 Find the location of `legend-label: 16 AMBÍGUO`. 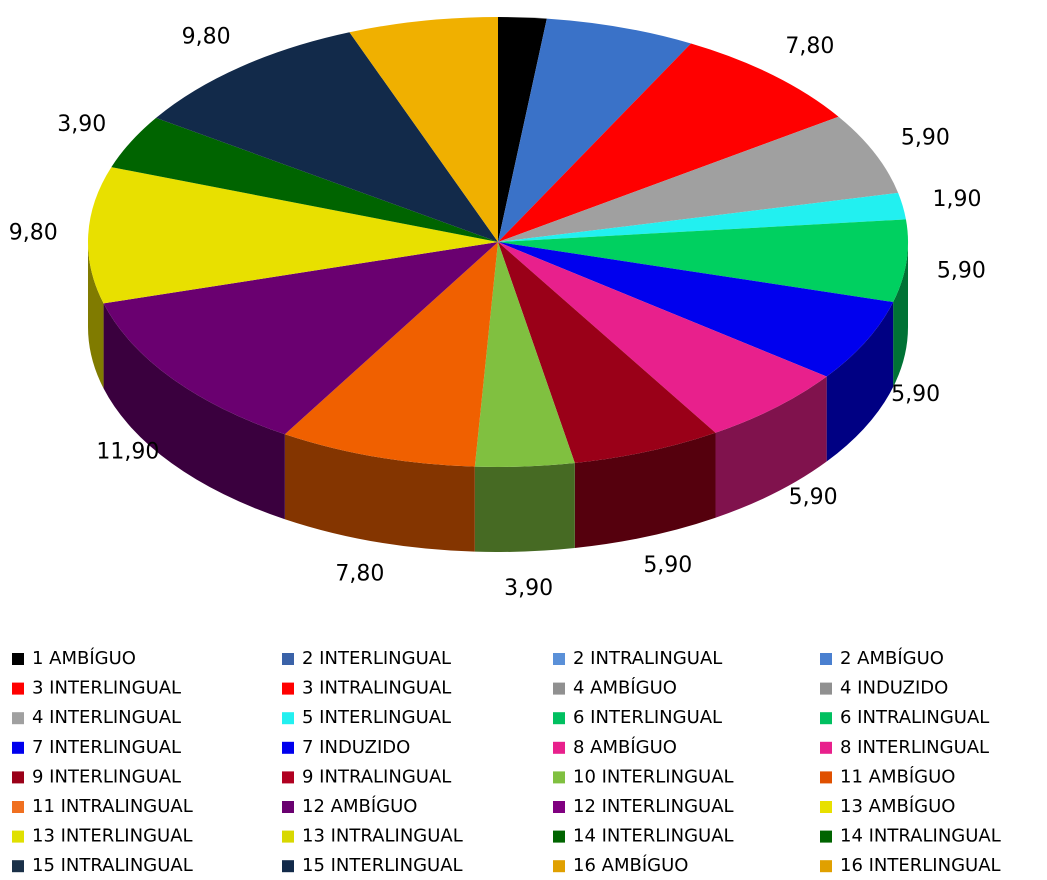

legend-label: 16 AMBÍGUO is located at coordinates (630, 865).